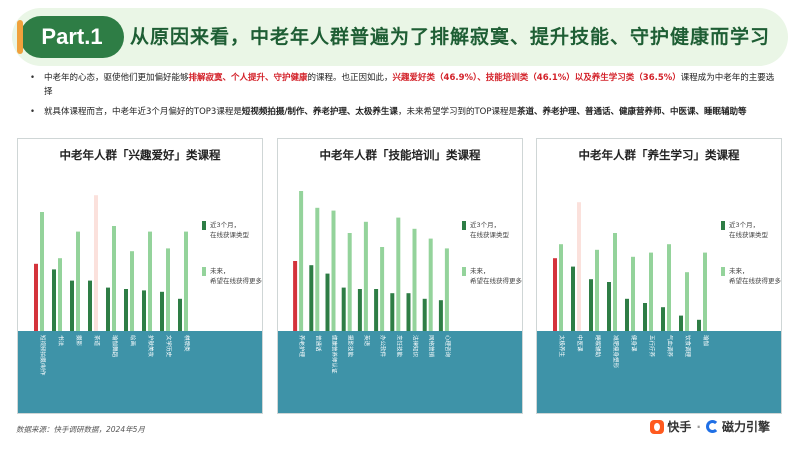 The image size is (800, 450). I want to click on category-label: 心理咨询, so click(448, 346).